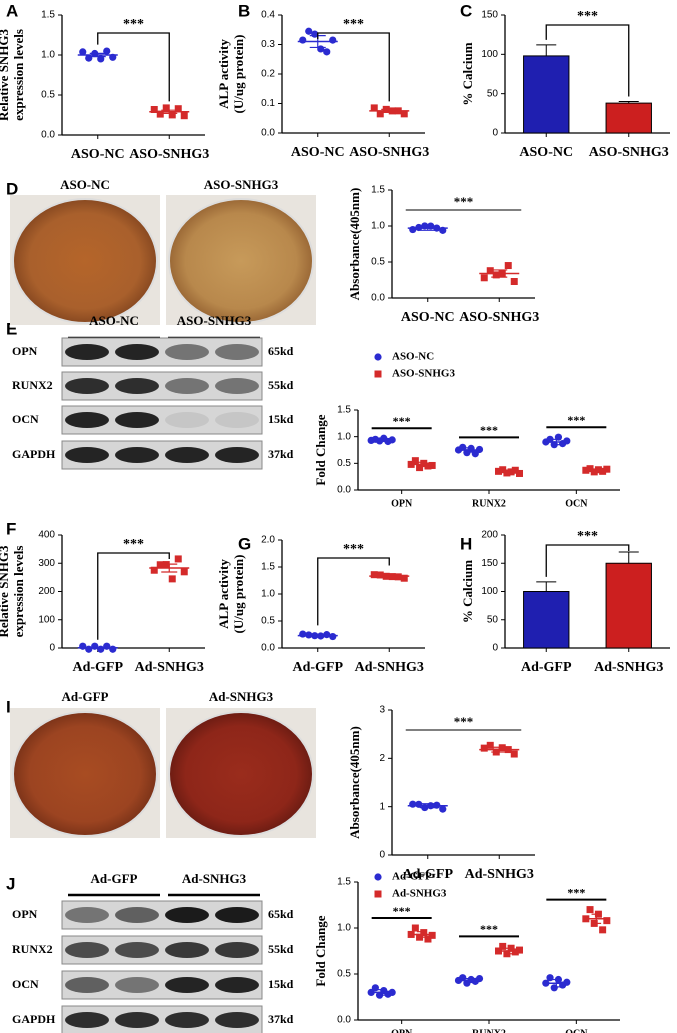  What do you see at coordinates (223, 594) in the screenshot?
I see `y-axis-label: ALP activity` at bounding box center [223, 594].